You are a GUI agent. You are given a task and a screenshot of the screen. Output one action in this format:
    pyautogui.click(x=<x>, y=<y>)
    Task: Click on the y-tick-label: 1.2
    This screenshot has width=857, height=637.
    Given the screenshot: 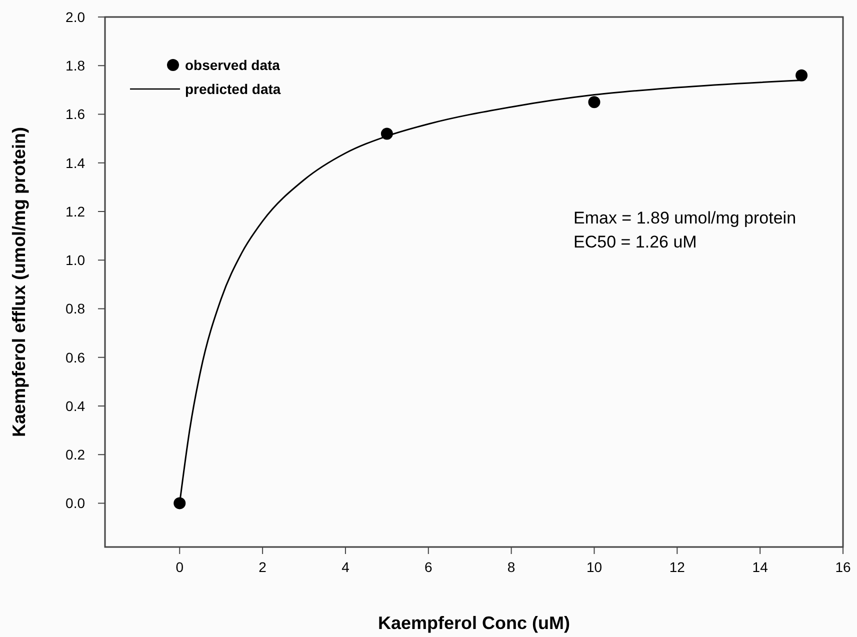 What is the action you would take?
    pyautogui.click(x=76, y=211)
    